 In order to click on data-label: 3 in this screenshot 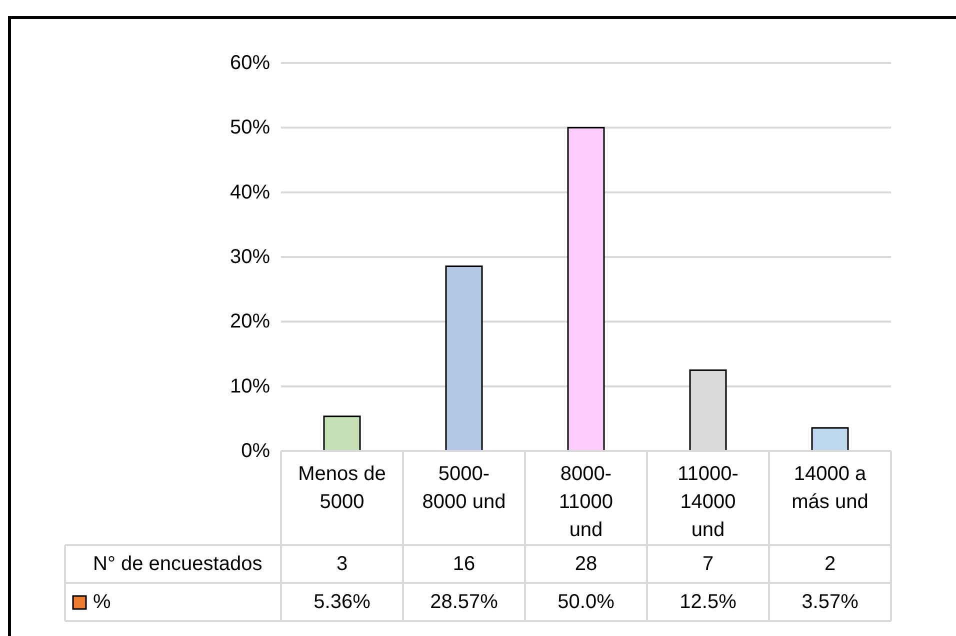, I will do `click(342, 564)`.